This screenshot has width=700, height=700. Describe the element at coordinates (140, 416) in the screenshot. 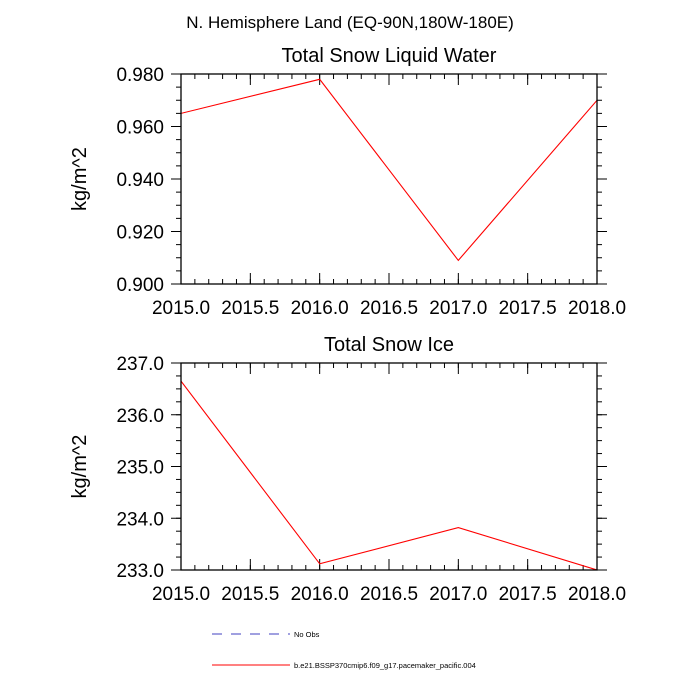

I see `y-tick-label: 236.0` at that location.